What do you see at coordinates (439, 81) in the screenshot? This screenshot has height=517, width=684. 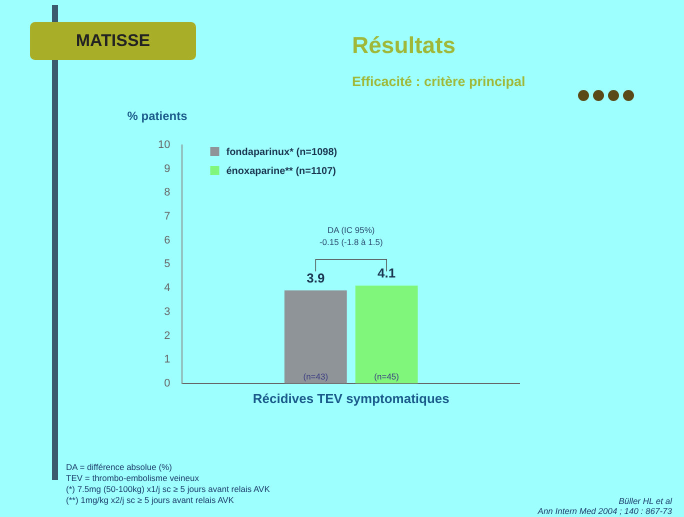 I see `chart-subtitle: Efficacité : critère principal` at bounding box center [439, 81].